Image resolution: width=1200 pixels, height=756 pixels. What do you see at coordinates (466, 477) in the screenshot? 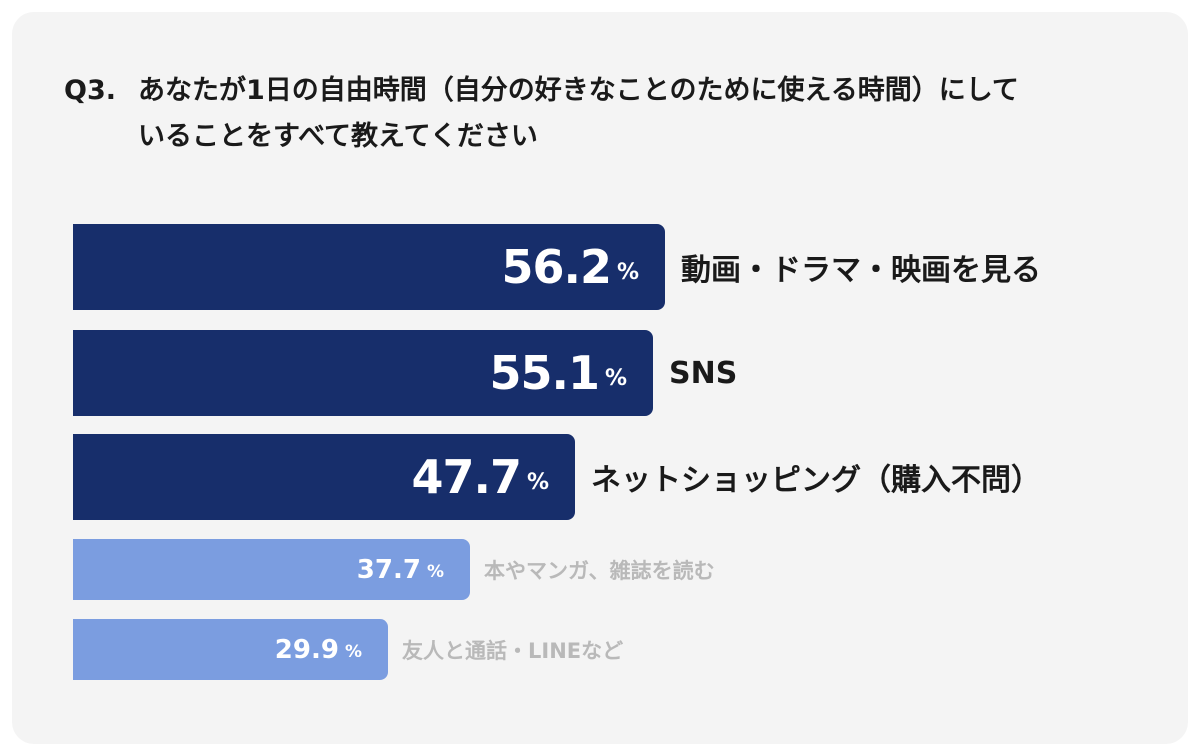
I see `bar-value-label: 47.7` at bounding box center [466, 477].